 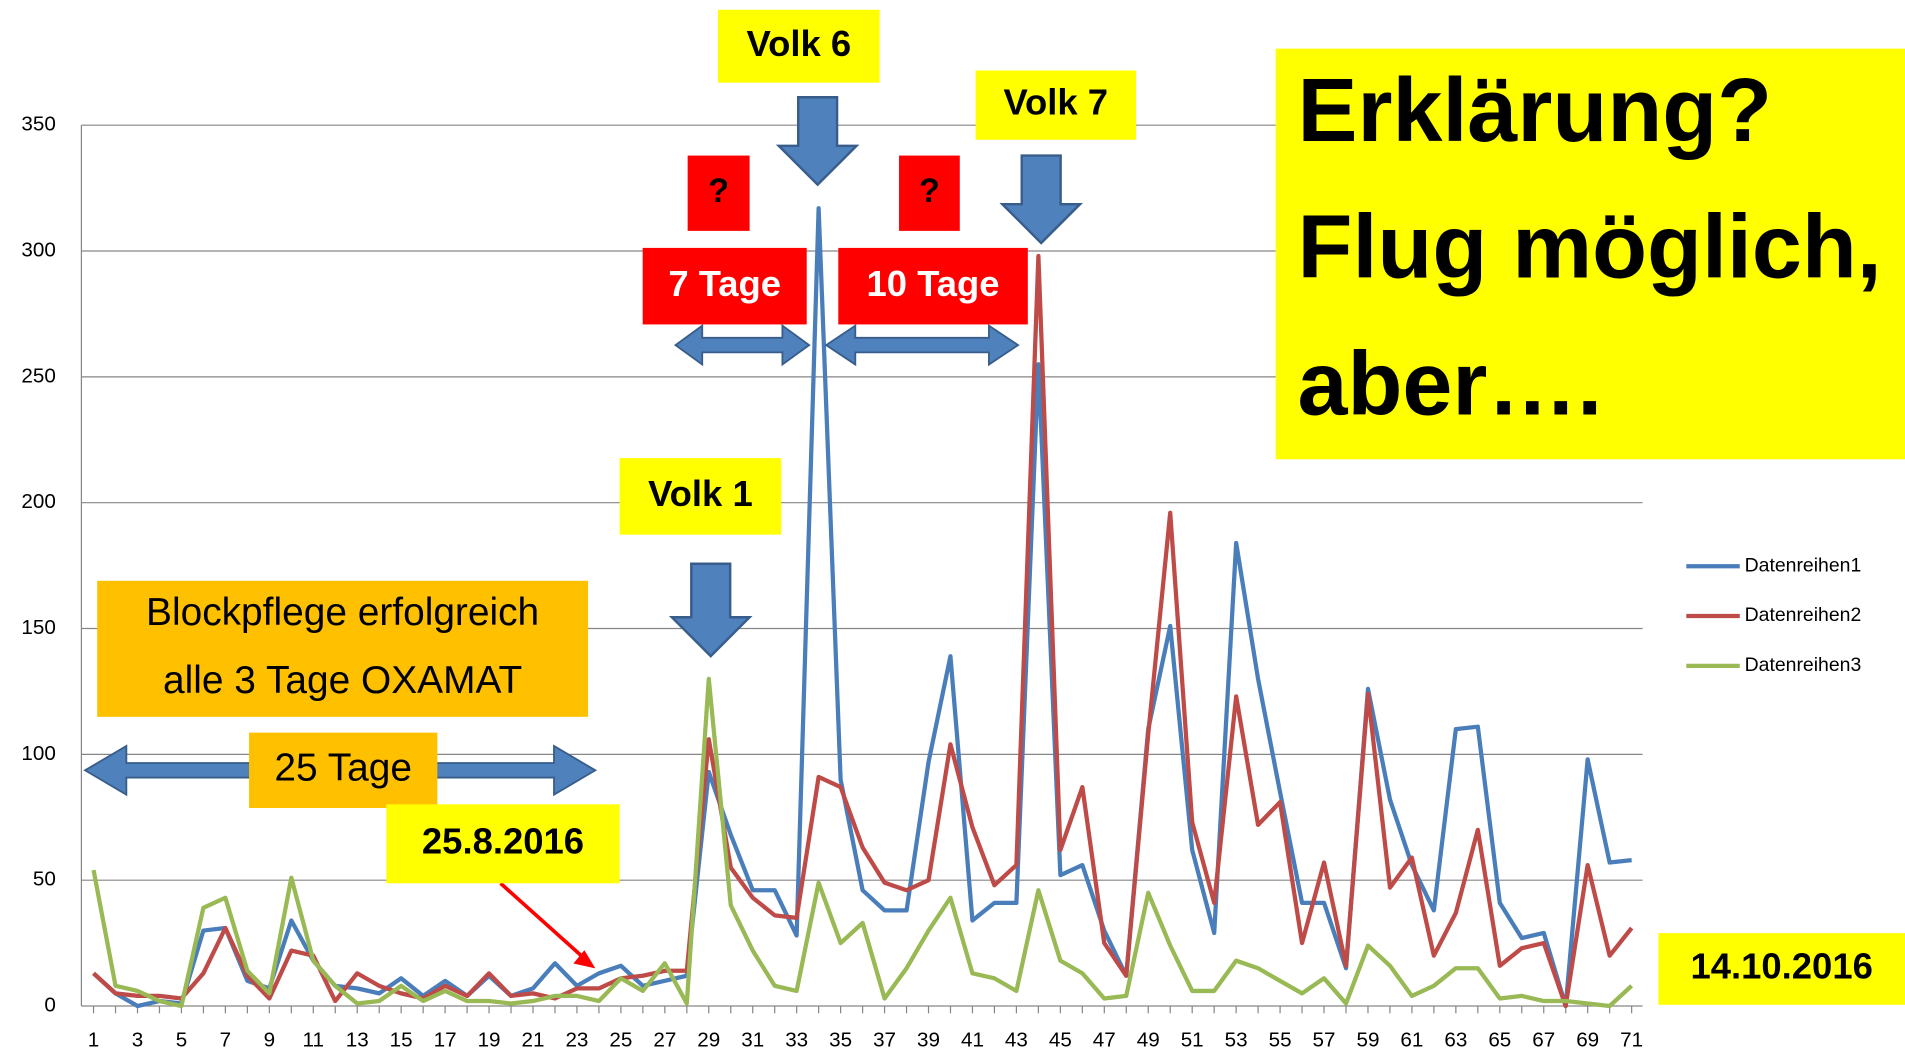 I want to click on pointer-arrow-head, so click(x=584, y=959).